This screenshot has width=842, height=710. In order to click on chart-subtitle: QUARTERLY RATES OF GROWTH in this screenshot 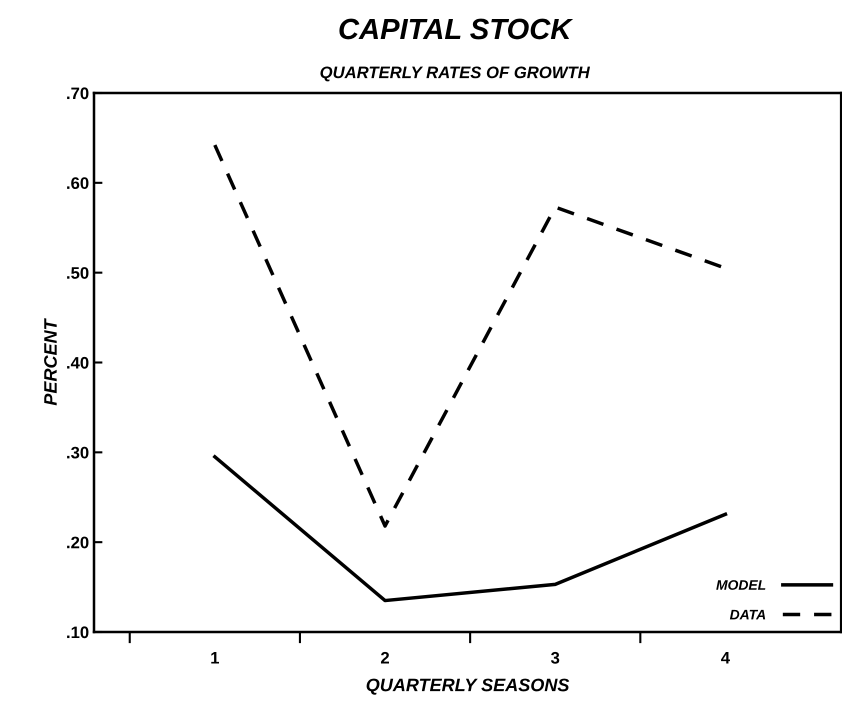, I will do `click(455, 74)`.